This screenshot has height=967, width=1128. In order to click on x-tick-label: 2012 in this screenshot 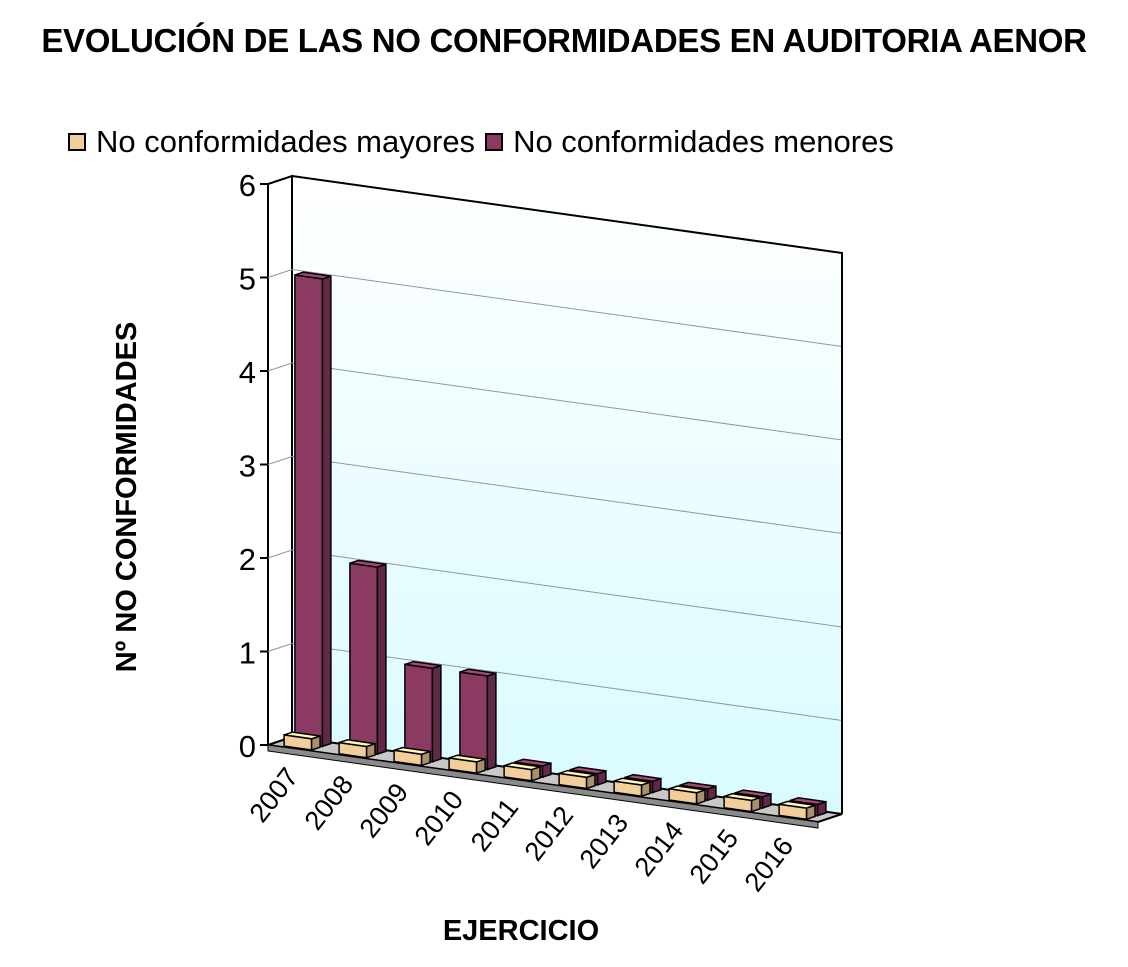, I will do `click(549, 834)`.